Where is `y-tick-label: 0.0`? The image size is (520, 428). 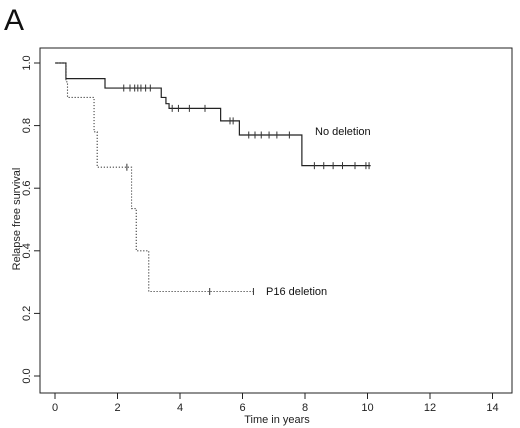 y-tick-label: 0.0 is located at coordinates (27, 375).